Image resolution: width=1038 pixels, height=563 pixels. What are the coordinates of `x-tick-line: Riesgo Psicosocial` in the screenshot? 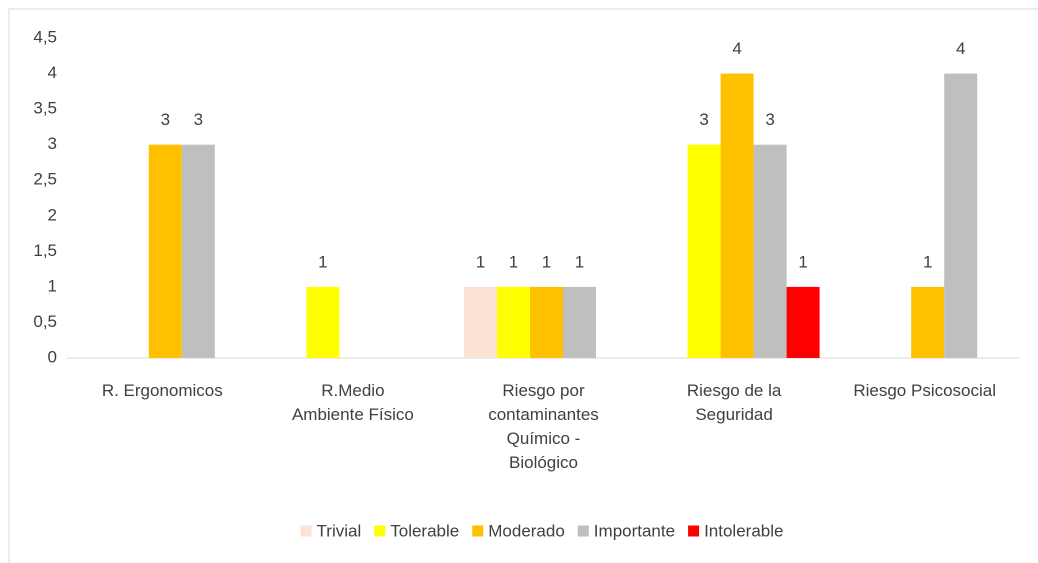 It's located at (924, 390).